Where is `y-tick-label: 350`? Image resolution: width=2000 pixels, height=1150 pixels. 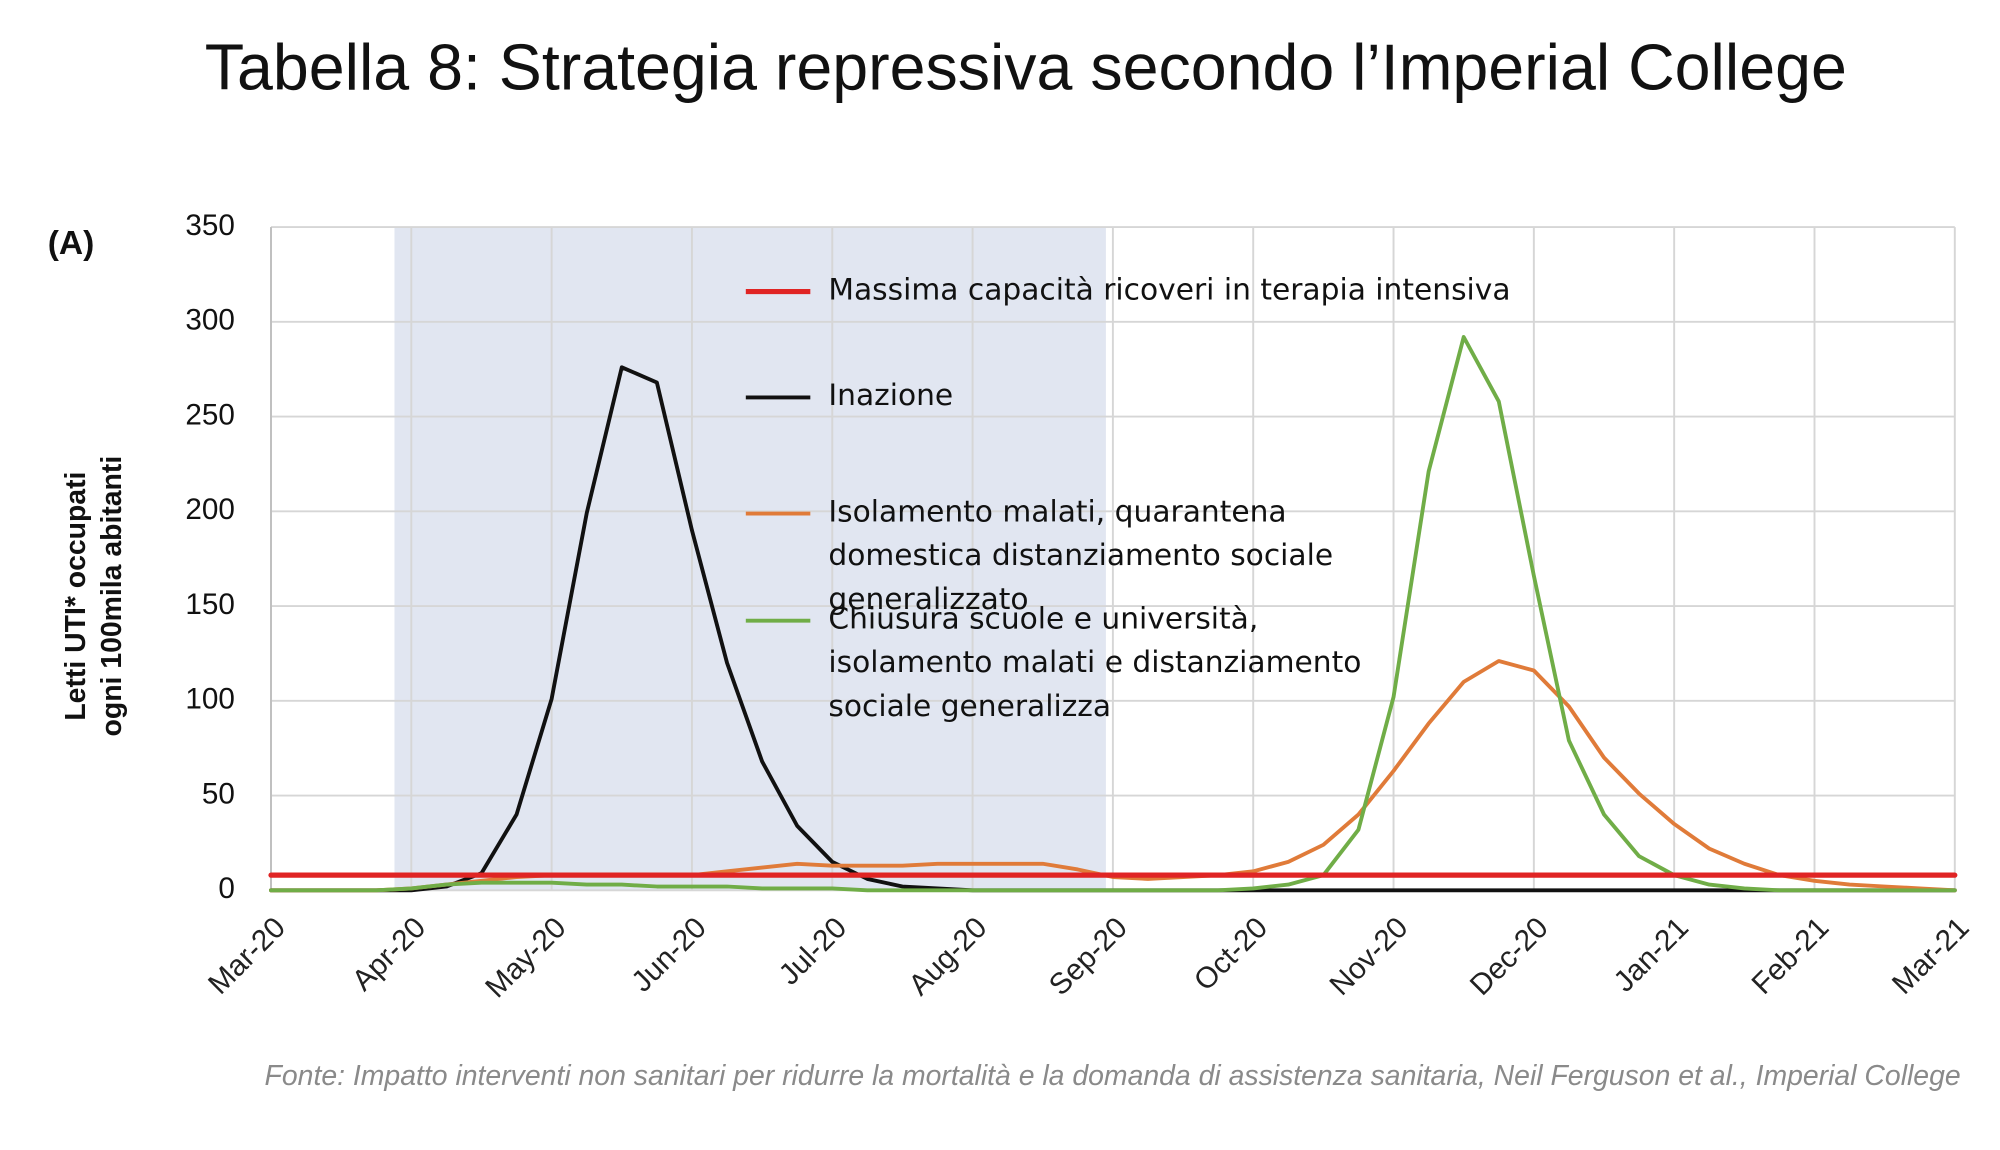
y-tick-label: 350 is located at coordinates (209, 225).